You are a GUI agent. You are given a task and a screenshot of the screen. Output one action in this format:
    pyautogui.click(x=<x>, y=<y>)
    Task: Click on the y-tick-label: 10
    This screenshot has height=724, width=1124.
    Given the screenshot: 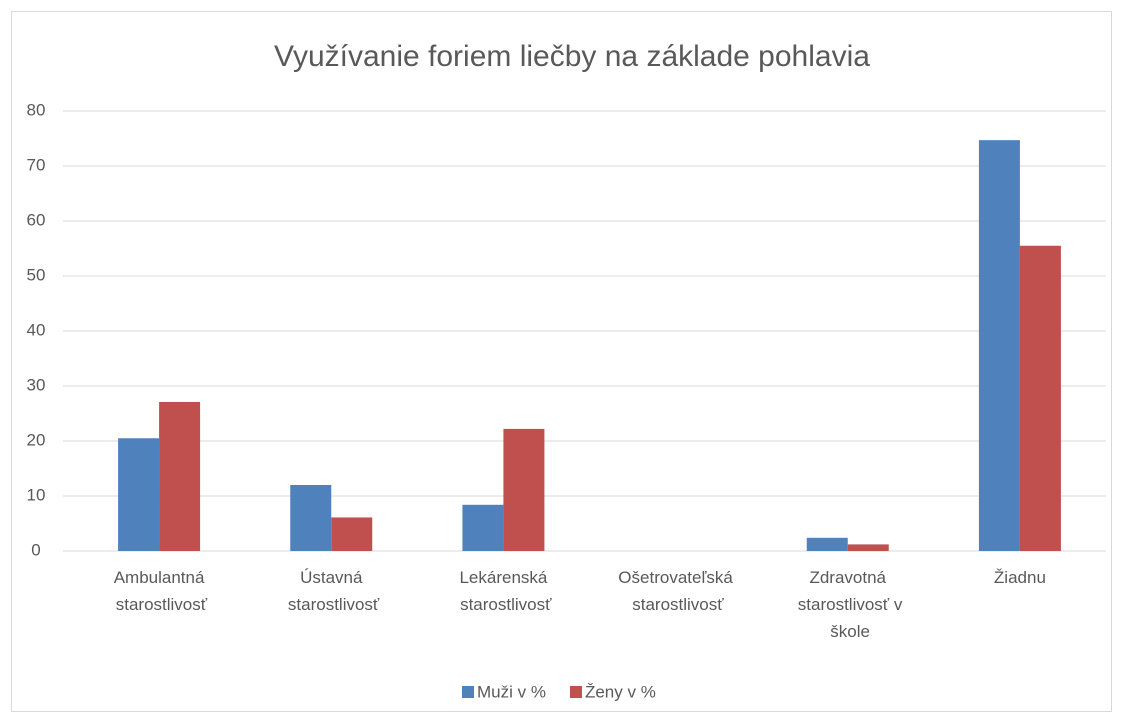 What is the action you would take?
    pyautogui.click(x=36, y=494)
    